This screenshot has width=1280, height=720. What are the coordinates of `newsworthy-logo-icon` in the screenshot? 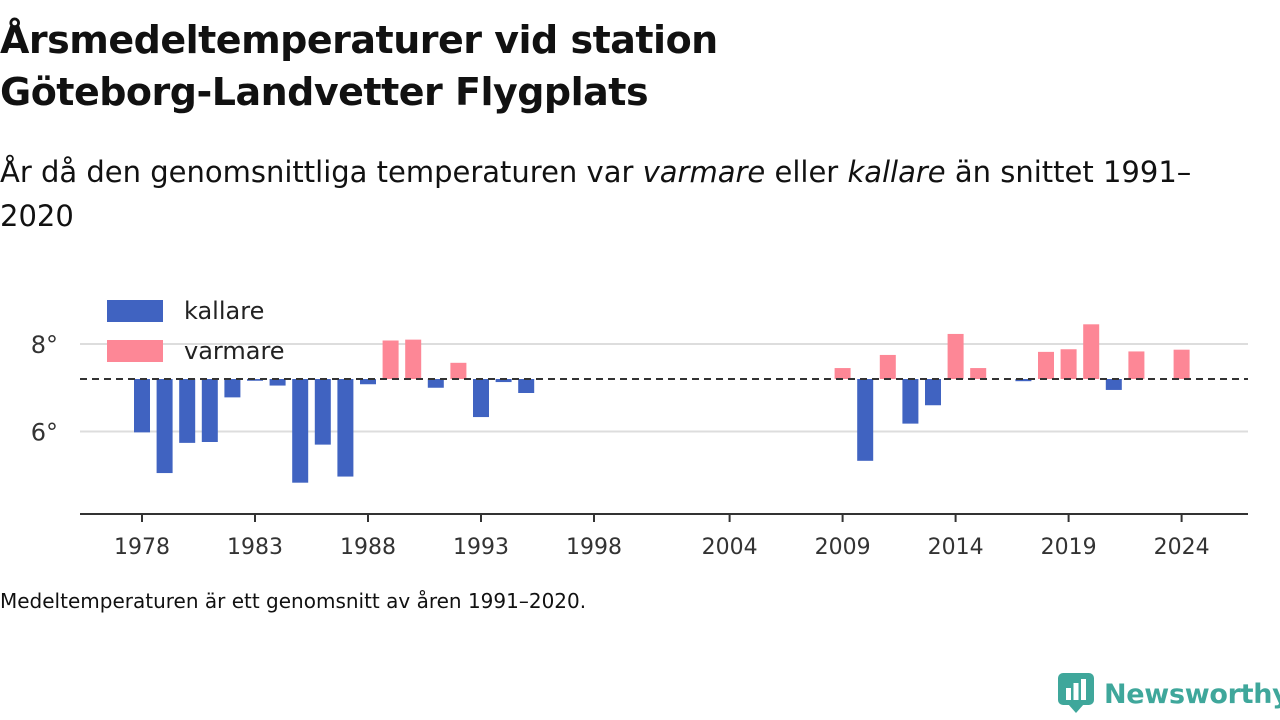 It's located at (1076, 693).